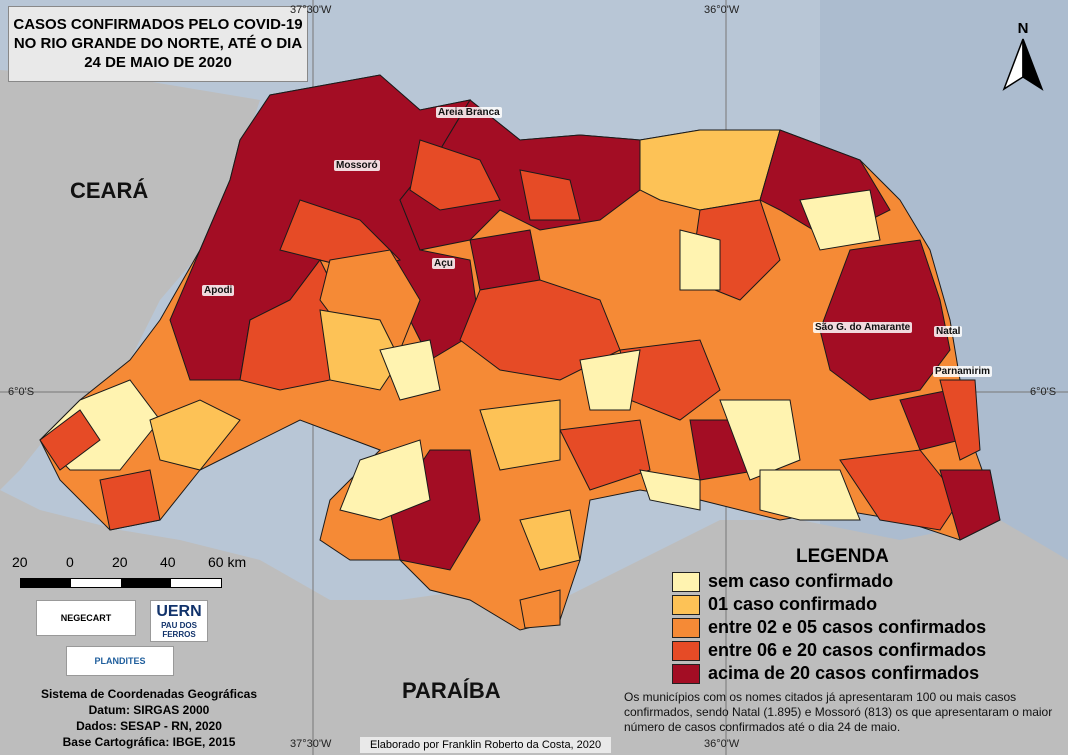 This screenshot has width=1068, height=755. I want to click on region-acu, so click(505, 260).